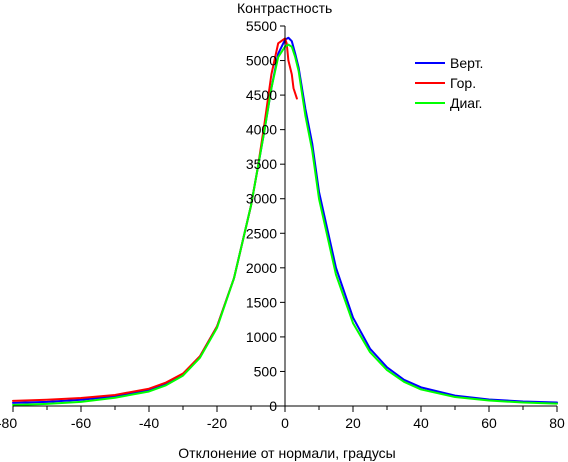  I want to click on y-tick-label: 2500, so click(261, 233).